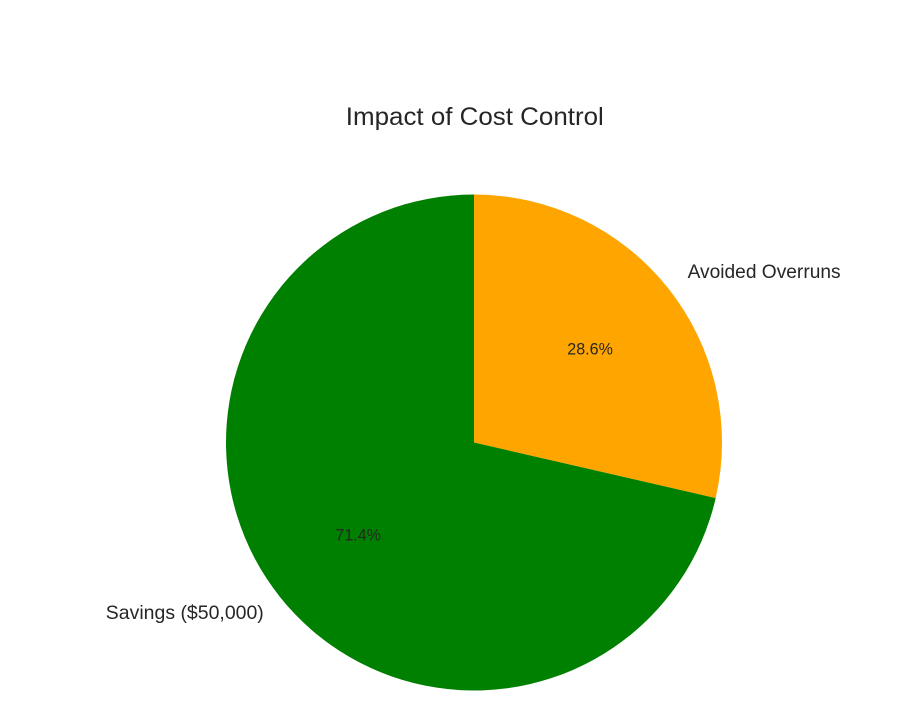 The width and height of the screenshot is (906, 709). What do you see at coordinates (764, 272) in the screenshot?
I see `svg-text: Avoided Overruns` at bounding box center [764, 272].